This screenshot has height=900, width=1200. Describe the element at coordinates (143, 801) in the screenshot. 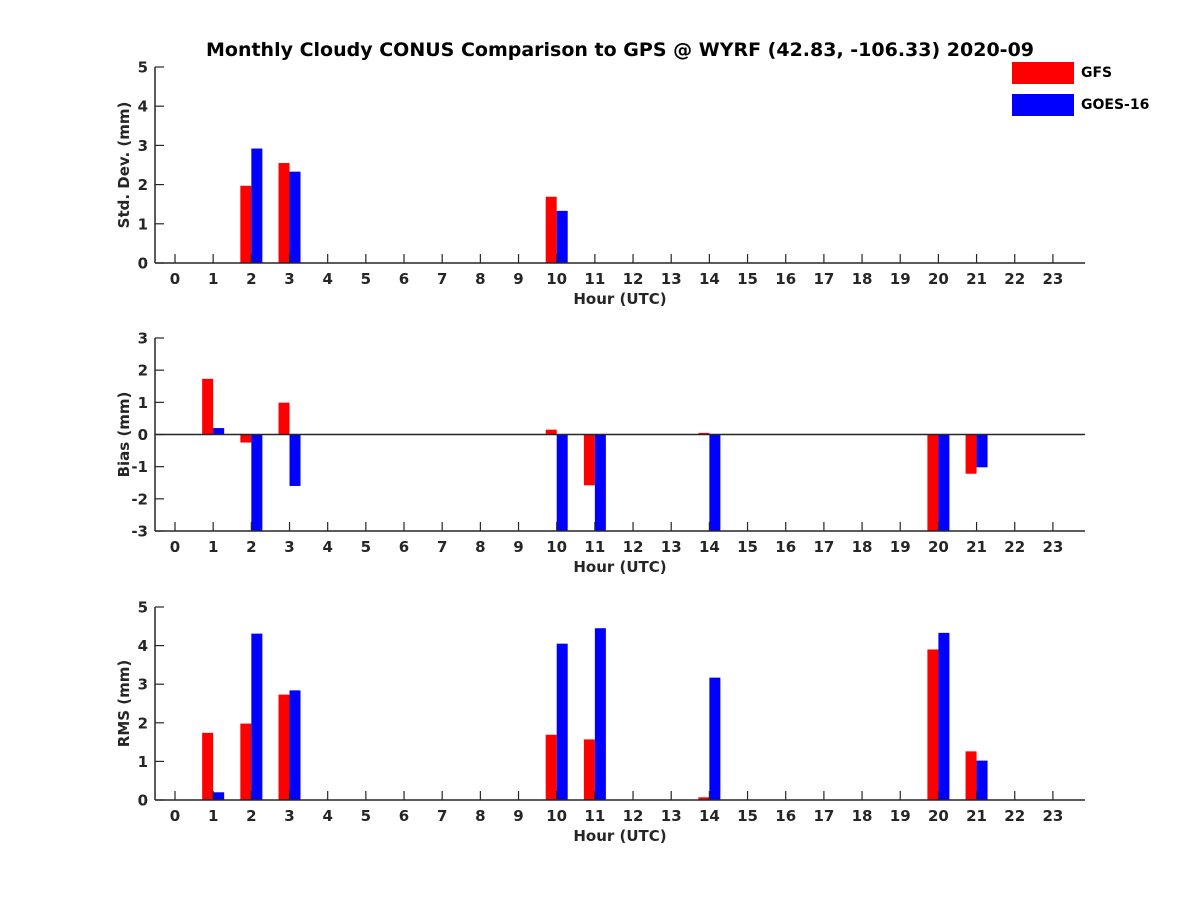

I see `y-tick-label: 0` at that location.